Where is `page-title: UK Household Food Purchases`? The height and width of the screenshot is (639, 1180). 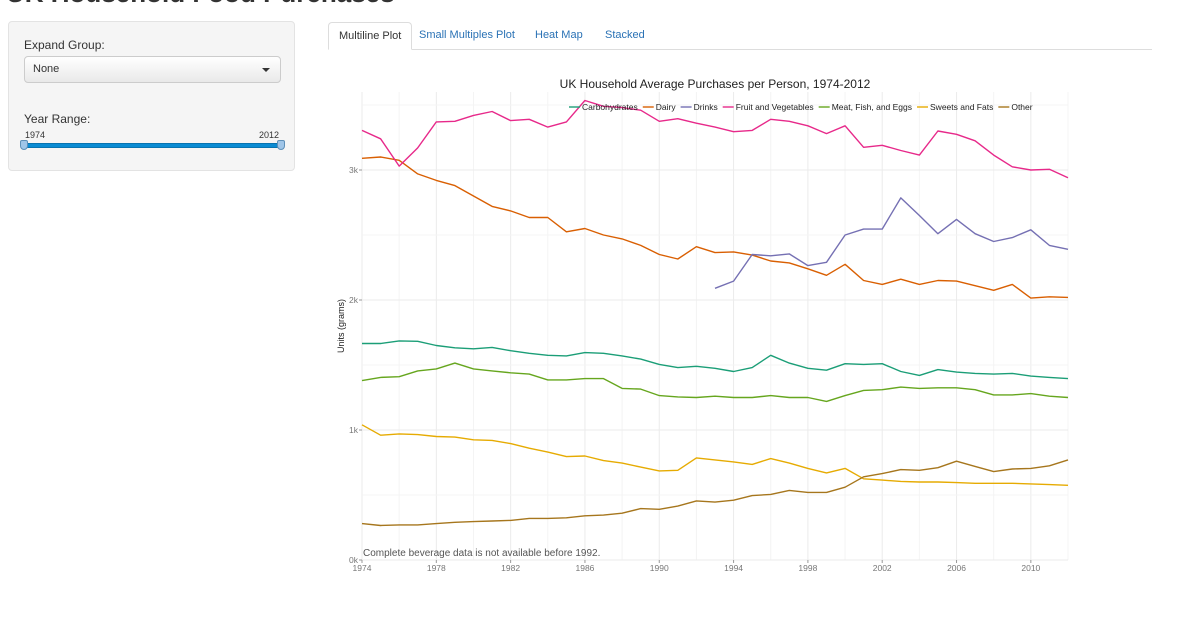 page-title: UK Household Food Purchases is located at coordinates (200, 4).